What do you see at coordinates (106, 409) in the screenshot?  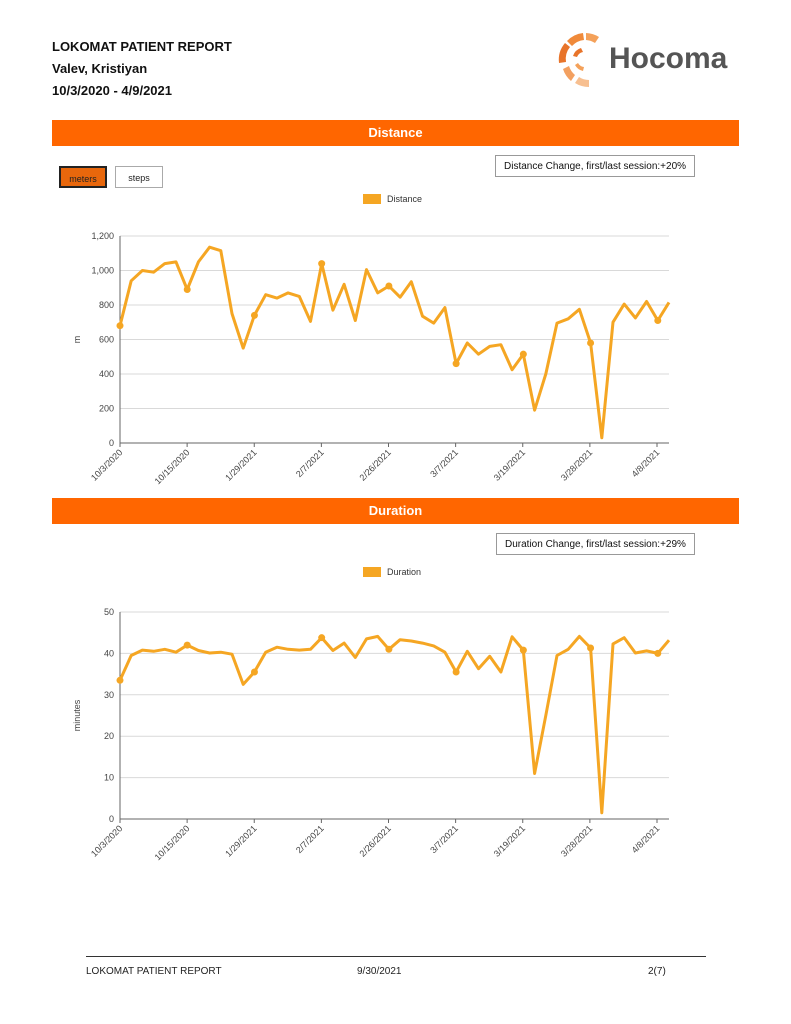 I see `distance-ytick-label: 200` at bounding box center [106, 409].